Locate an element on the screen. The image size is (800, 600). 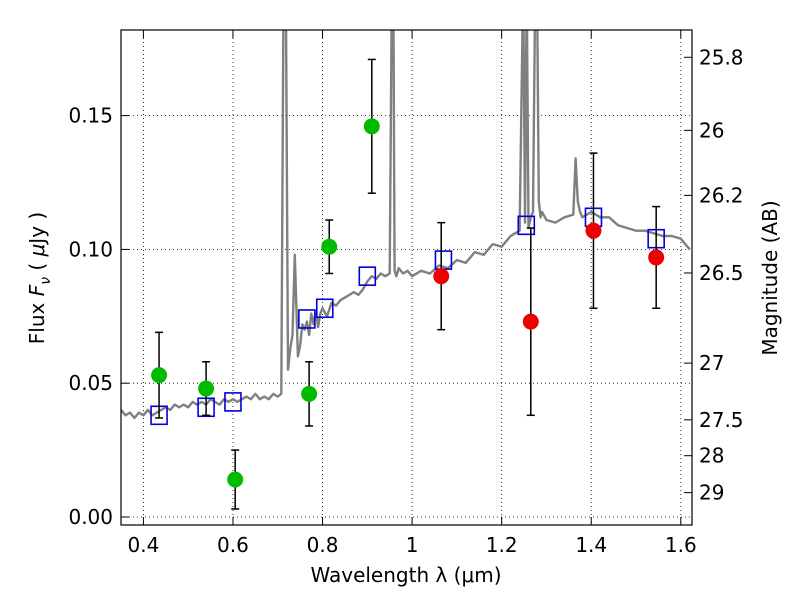
y2-tick-label: 27 is located at coordinates (711, 363).